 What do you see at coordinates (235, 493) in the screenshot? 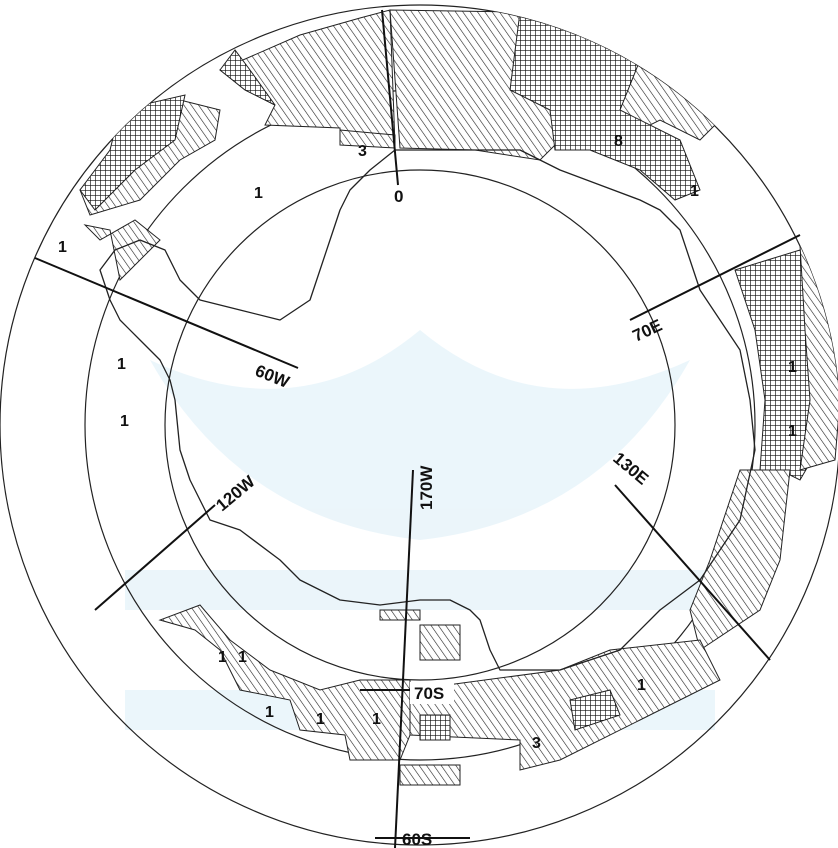
I see `meridian-label-120w: 120W` at bounding box center [235, 493].